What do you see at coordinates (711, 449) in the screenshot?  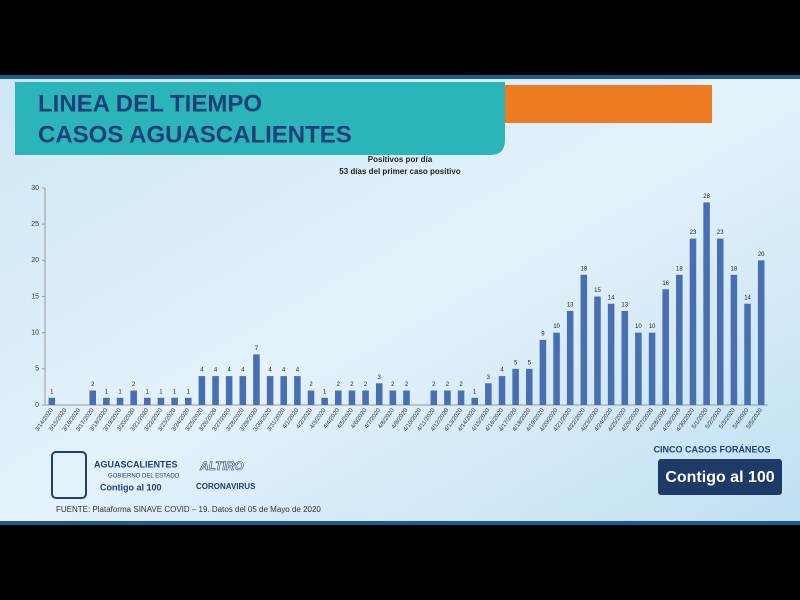 I see `note: CINCO CASOS FORÁNEOS` at bounding box center [711, 449].